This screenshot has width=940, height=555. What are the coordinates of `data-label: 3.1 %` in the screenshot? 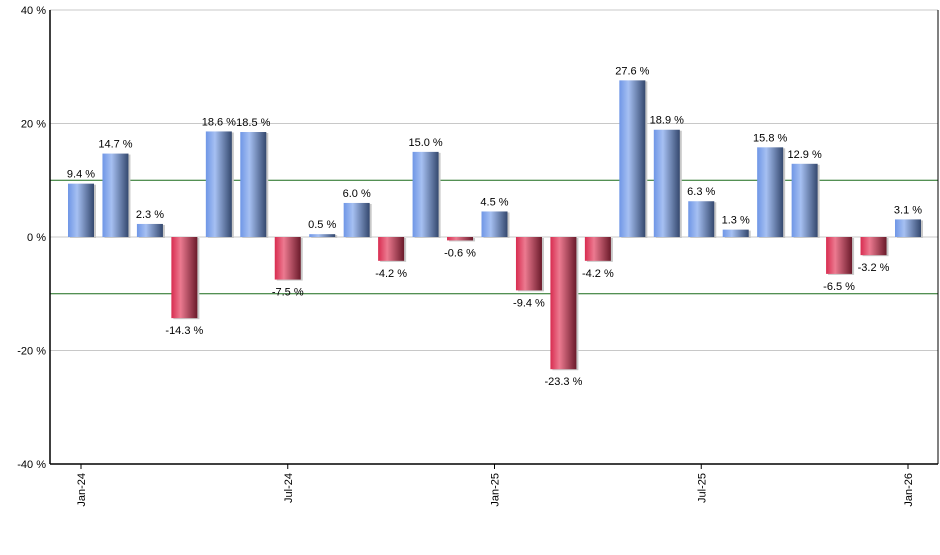 It's located at (908, 210).